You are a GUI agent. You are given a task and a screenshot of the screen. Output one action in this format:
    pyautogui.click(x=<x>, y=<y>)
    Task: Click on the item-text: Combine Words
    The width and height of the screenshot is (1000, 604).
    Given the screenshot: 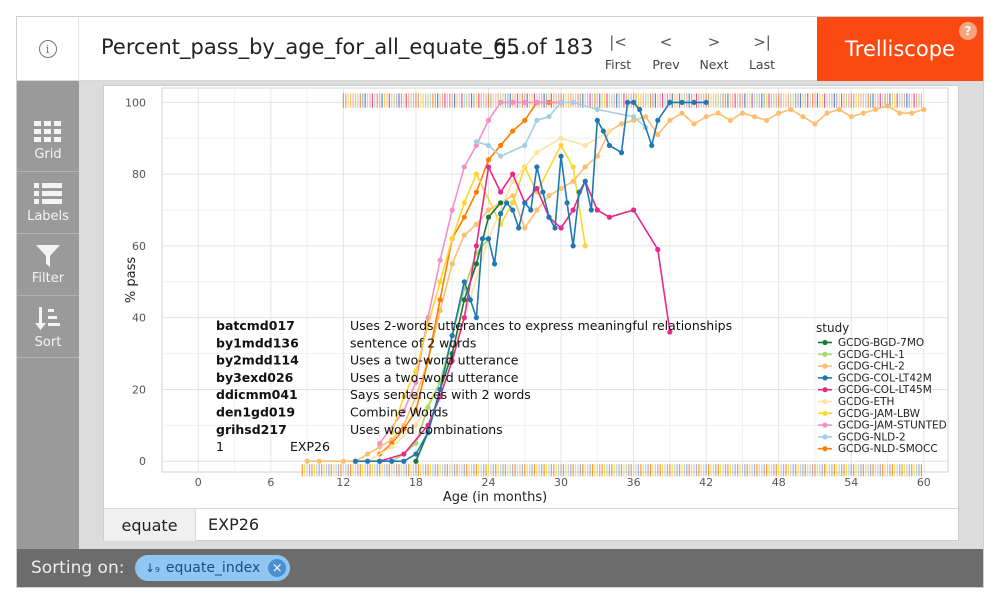 What is the action you would take?
    pyautogui.click(x=399, y=412)
    